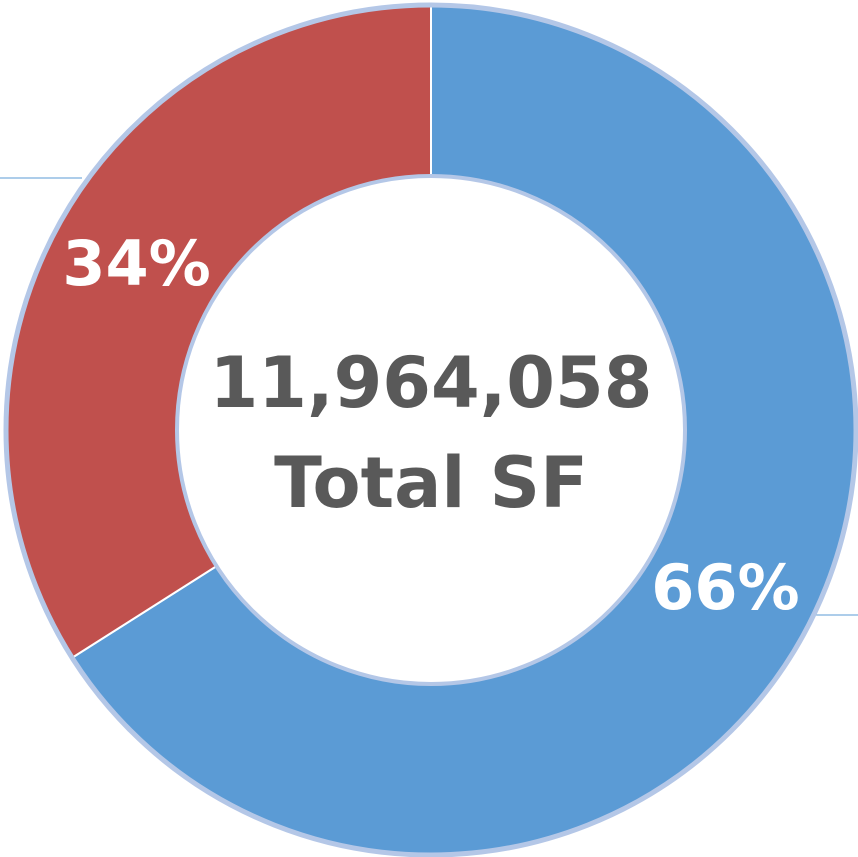 The width and height of the screenshot is (858, 857). Describe the element at coordinates (136, 263) in the screenshot. I see `value-label: 34%` at that location.